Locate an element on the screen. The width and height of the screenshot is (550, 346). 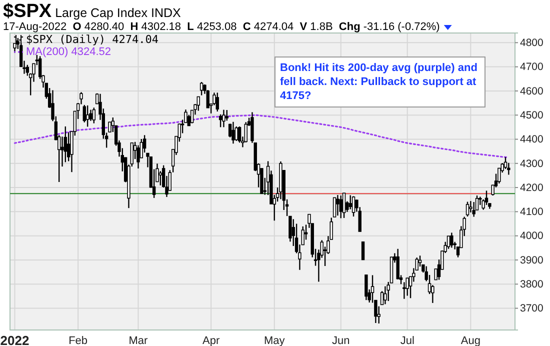
y-tick-label: 4600 is located at coordinates (532, 91).